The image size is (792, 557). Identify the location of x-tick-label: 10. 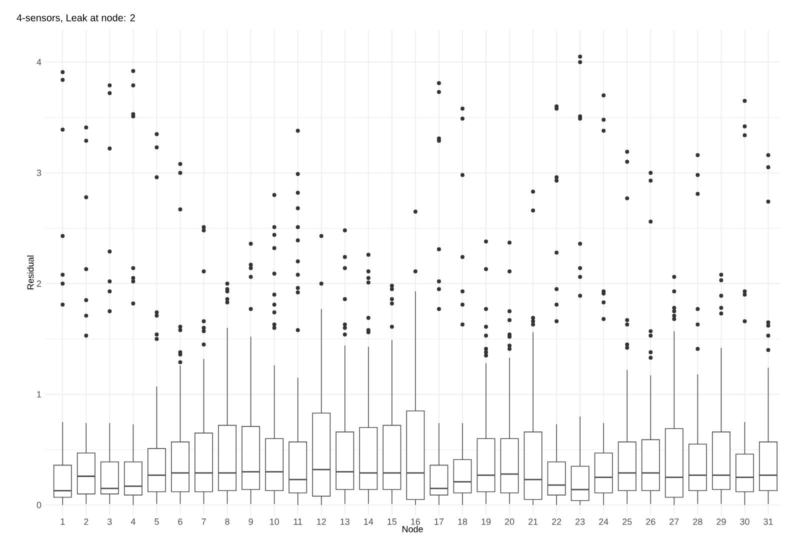
(274, 521).